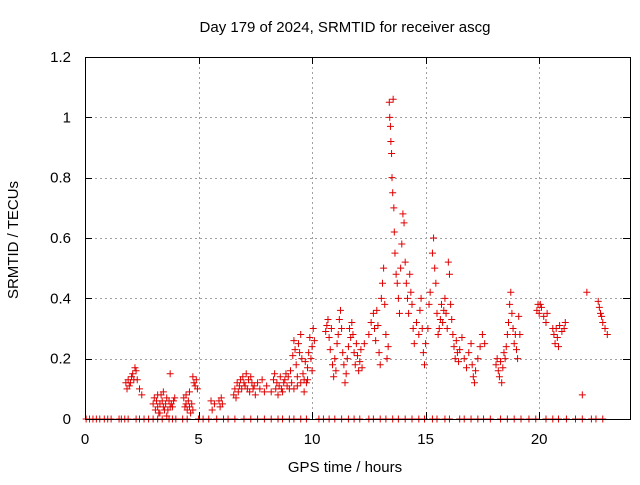 The width and height of the screenshot is (640, 485). What do you see at coordinates (425, 439) in the screenshot?
I see `x-tick-label: 15` at bounding box center [425, 439].